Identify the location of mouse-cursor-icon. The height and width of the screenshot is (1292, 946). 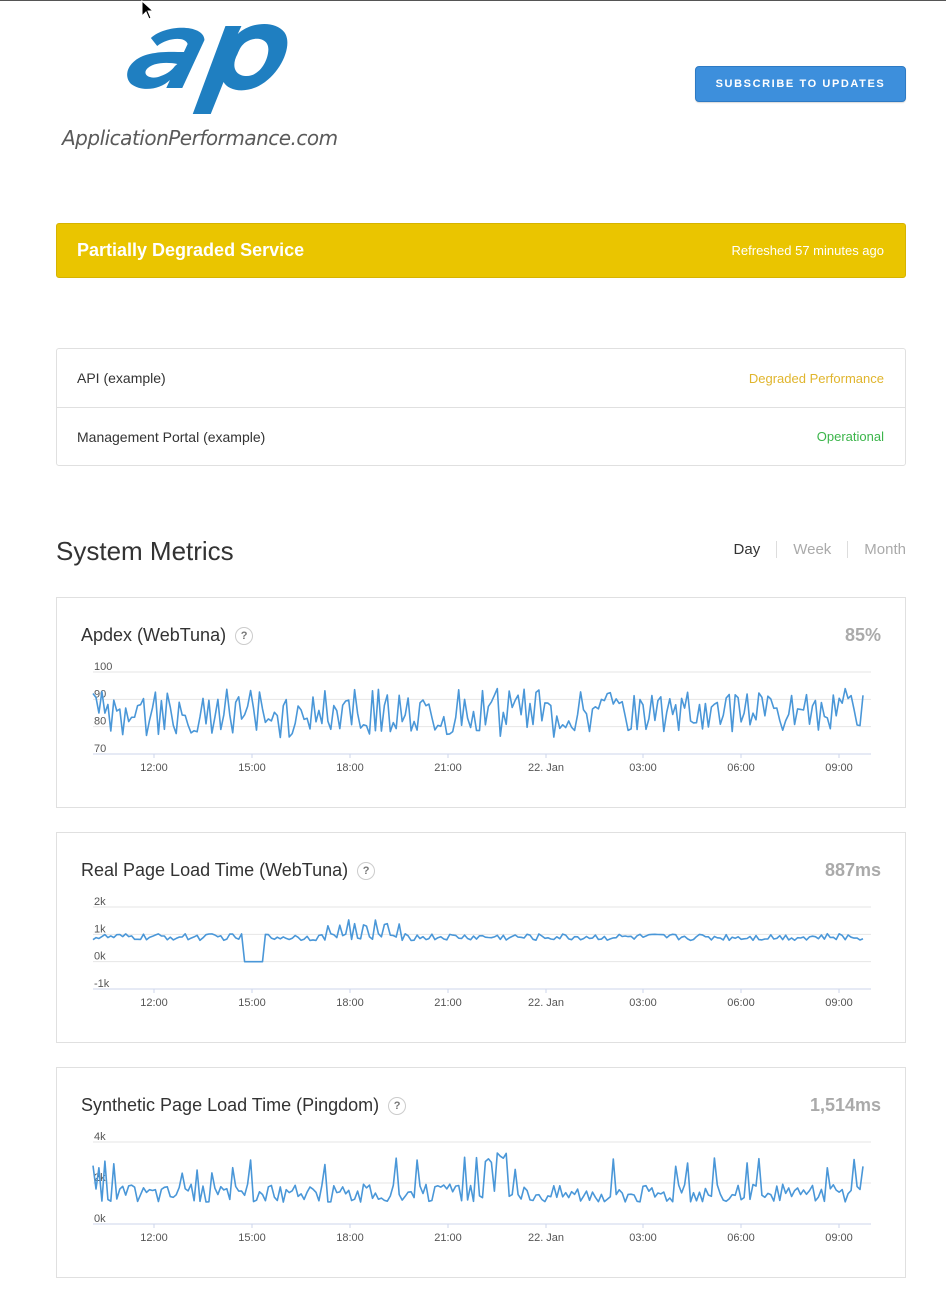
(148, 10).